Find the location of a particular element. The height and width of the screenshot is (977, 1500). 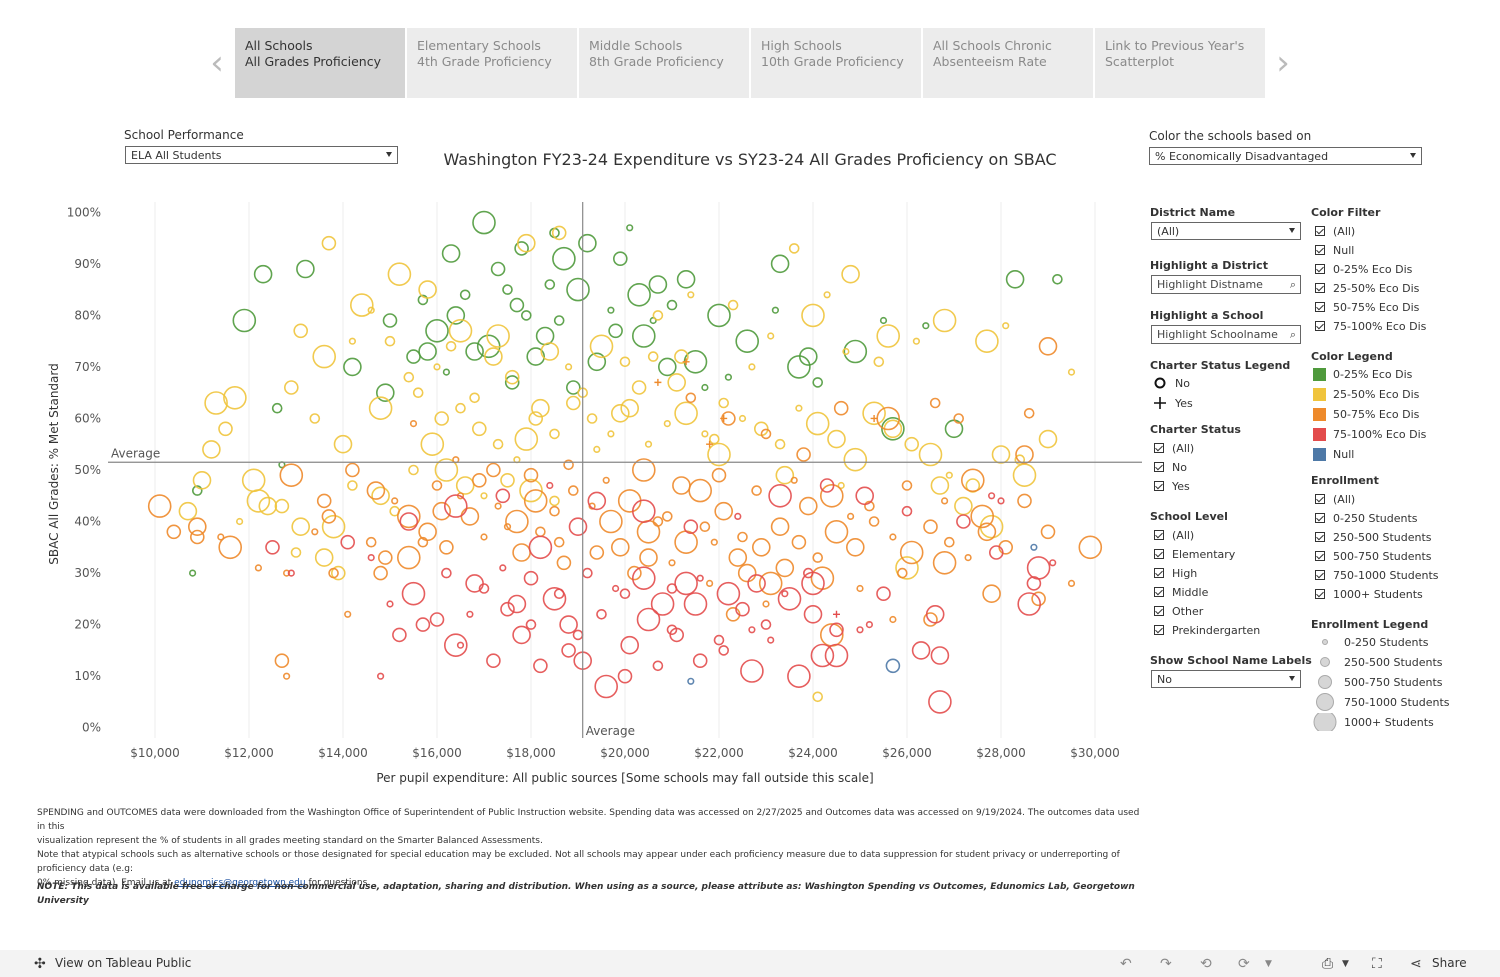

share-icon: ⋖ is located at coordinates (1416, 964).